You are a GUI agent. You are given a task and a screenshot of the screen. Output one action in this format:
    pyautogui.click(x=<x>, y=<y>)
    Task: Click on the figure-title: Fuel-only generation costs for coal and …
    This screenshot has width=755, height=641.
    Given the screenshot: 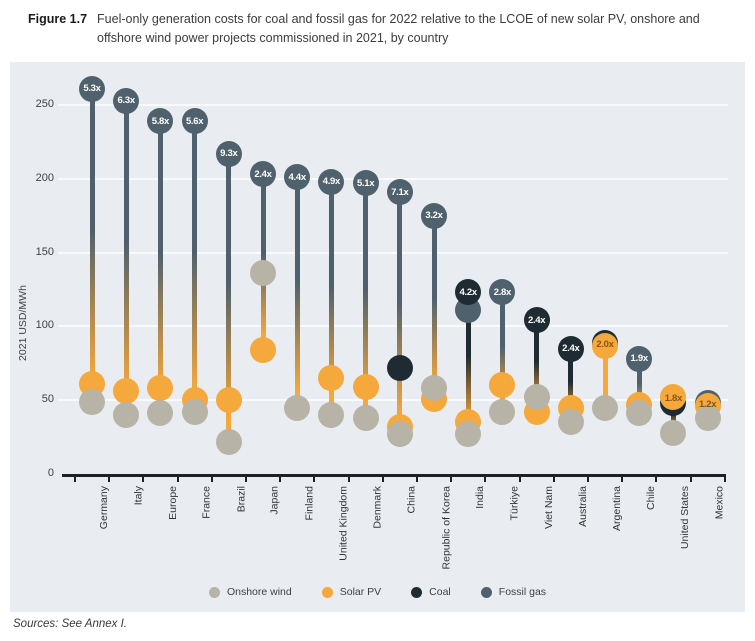 What is the action you would take?
    pyautogui.click(x=398, y=28)
    